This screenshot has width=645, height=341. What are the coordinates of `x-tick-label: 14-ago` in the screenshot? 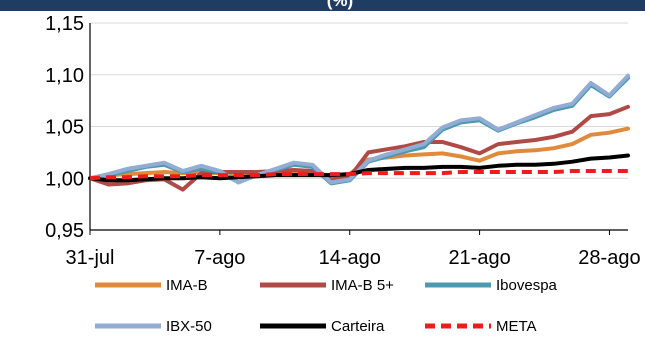 It's located at (350, 258).